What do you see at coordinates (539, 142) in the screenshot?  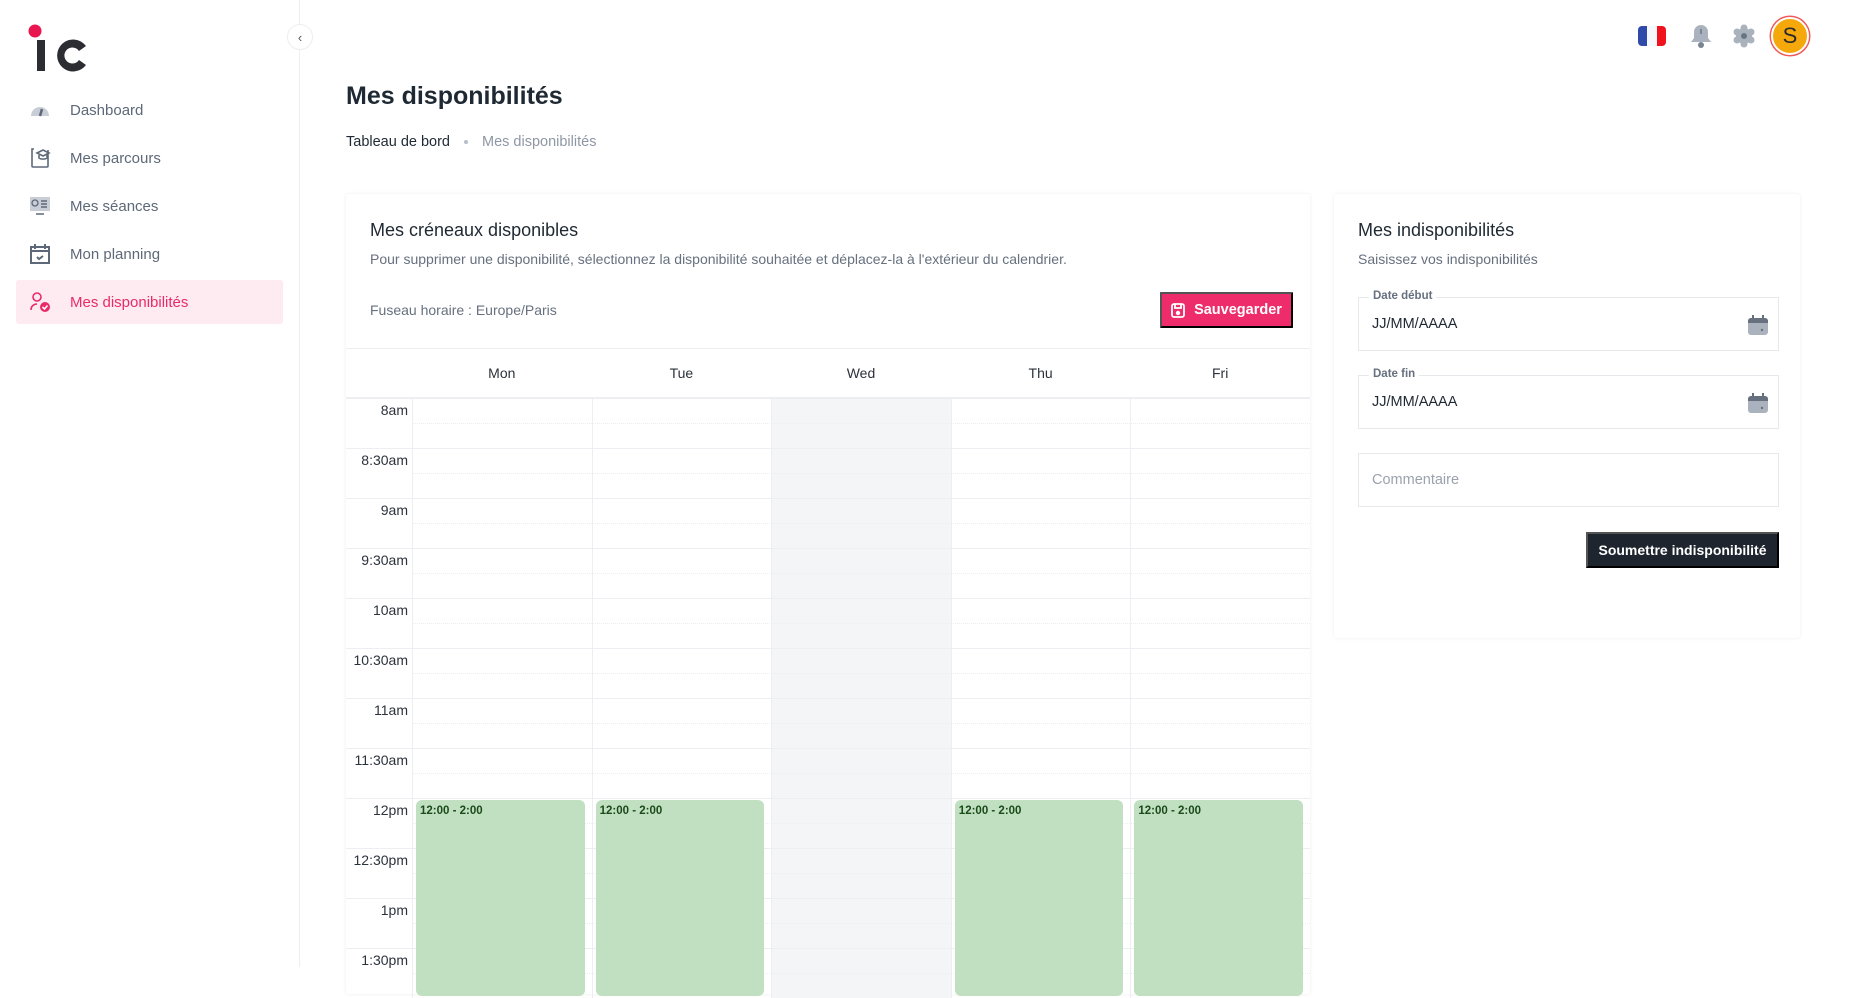 I see `breadcrumb-current: Mes disponibilités` at bounding box center [539, 142].